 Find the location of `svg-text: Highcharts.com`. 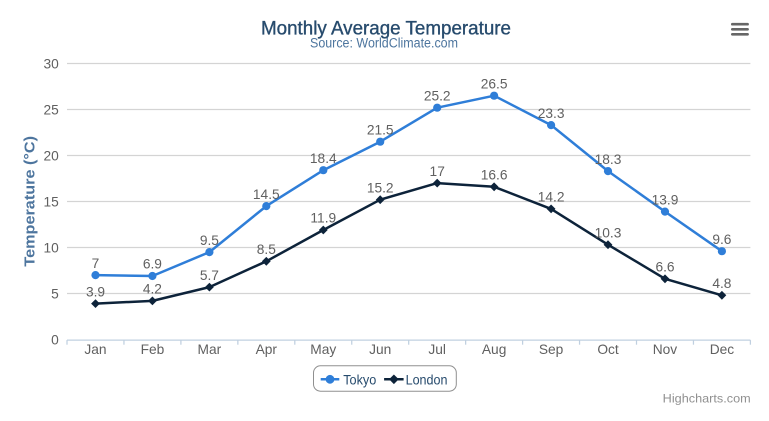

svg-text: Highcharts.com is located at coordinates (707, 399).